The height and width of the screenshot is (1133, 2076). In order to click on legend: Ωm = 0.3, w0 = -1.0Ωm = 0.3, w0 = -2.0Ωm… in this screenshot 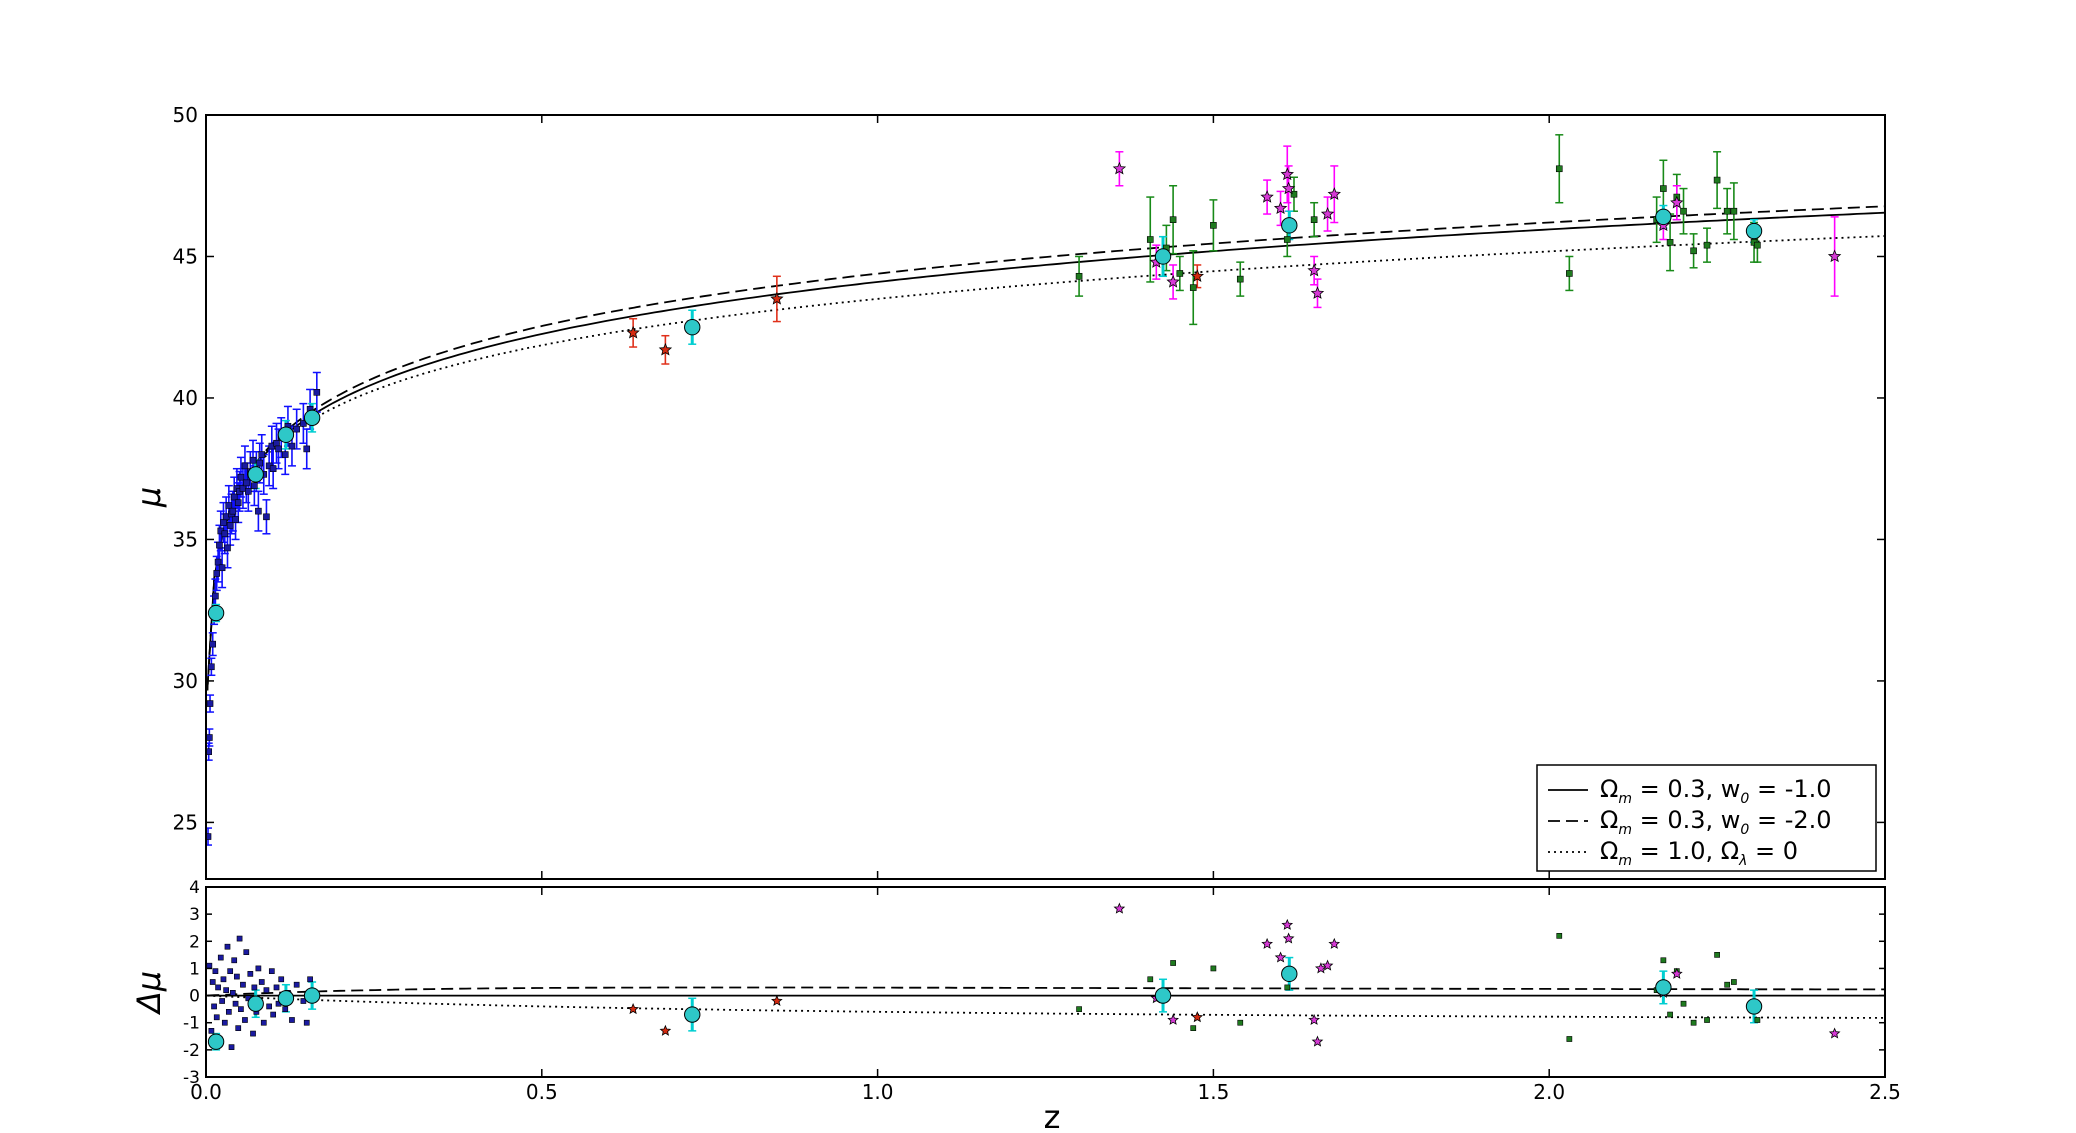, I will do `click(1706, 818)`.